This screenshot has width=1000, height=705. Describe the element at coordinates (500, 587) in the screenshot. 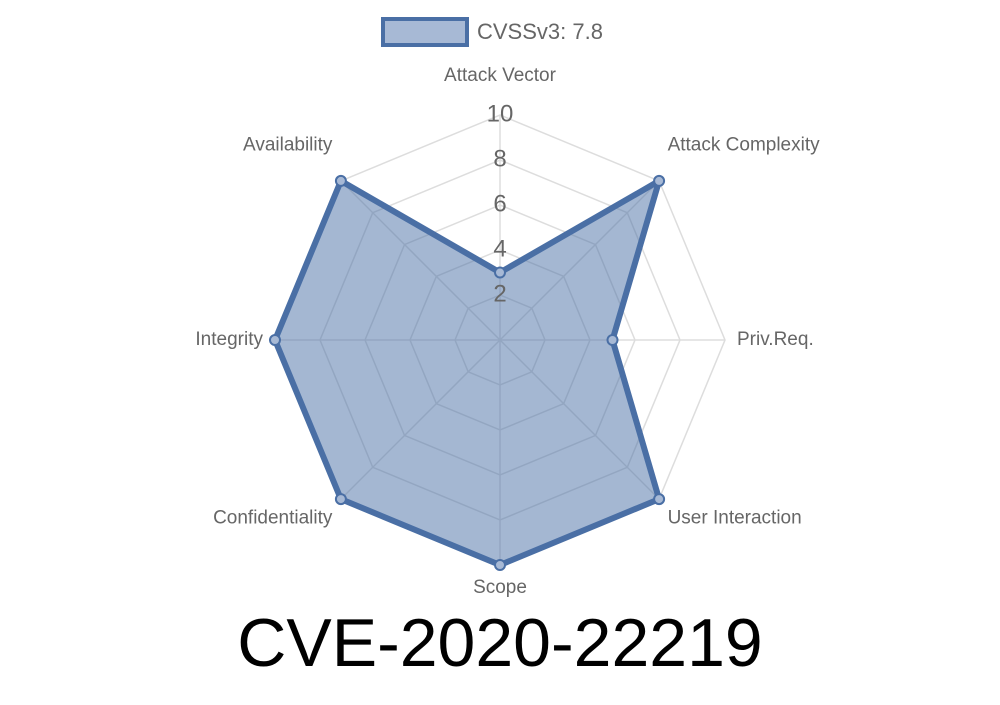

I see `axis-label: Scope` at that location.